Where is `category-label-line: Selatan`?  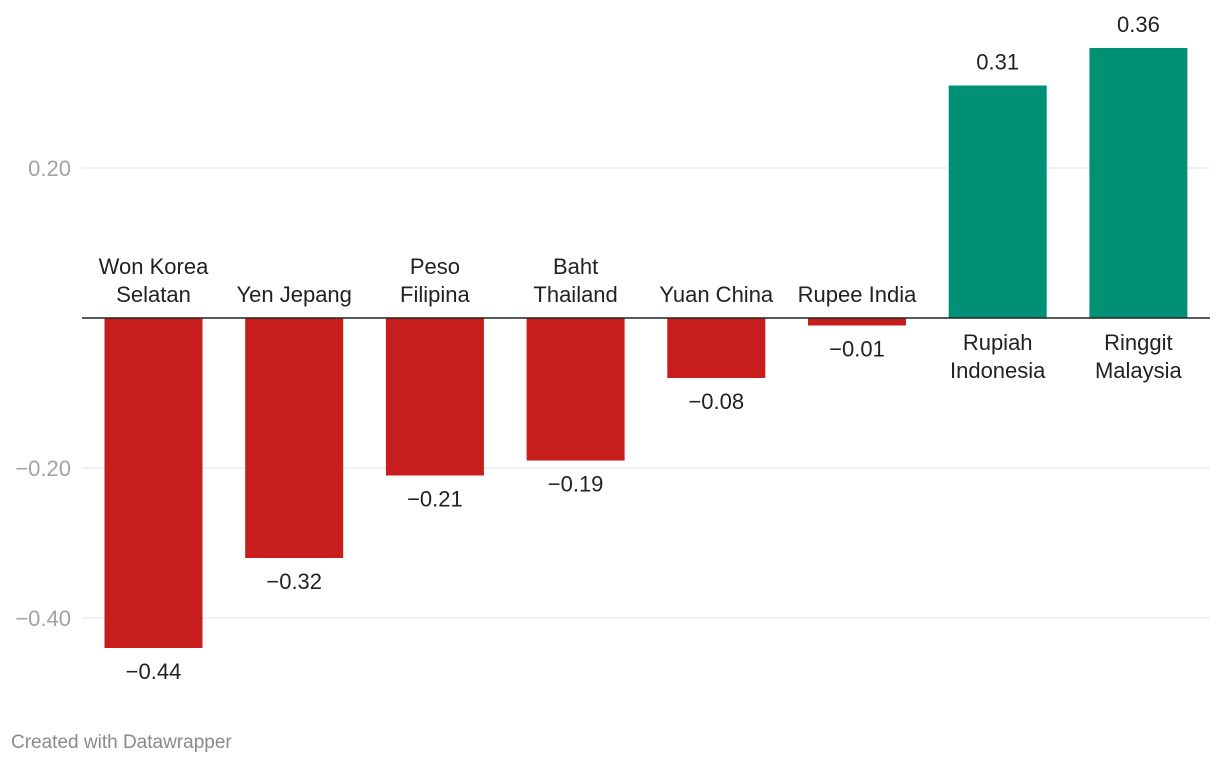 category-label-line: Selatan is located at coordinates (153, 294).